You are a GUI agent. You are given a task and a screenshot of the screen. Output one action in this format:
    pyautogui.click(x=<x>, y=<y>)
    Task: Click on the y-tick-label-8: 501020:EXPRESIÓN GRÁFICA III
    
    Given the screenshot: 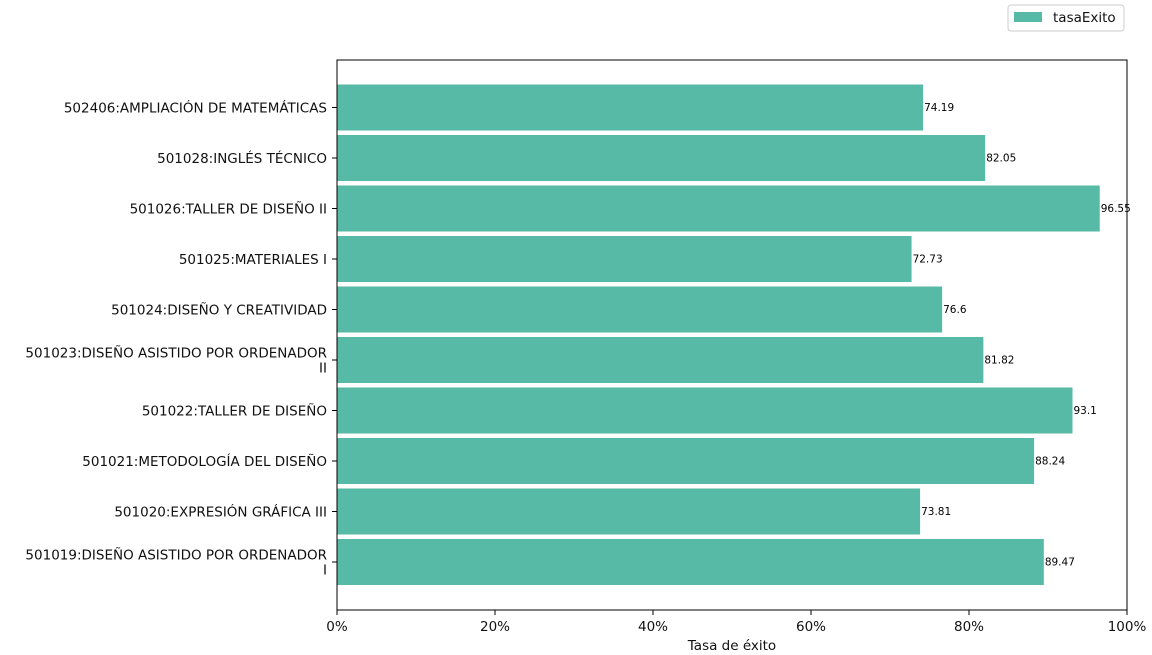 What is the action you would take?
    pyautogui.click(x=220, y=512)
    